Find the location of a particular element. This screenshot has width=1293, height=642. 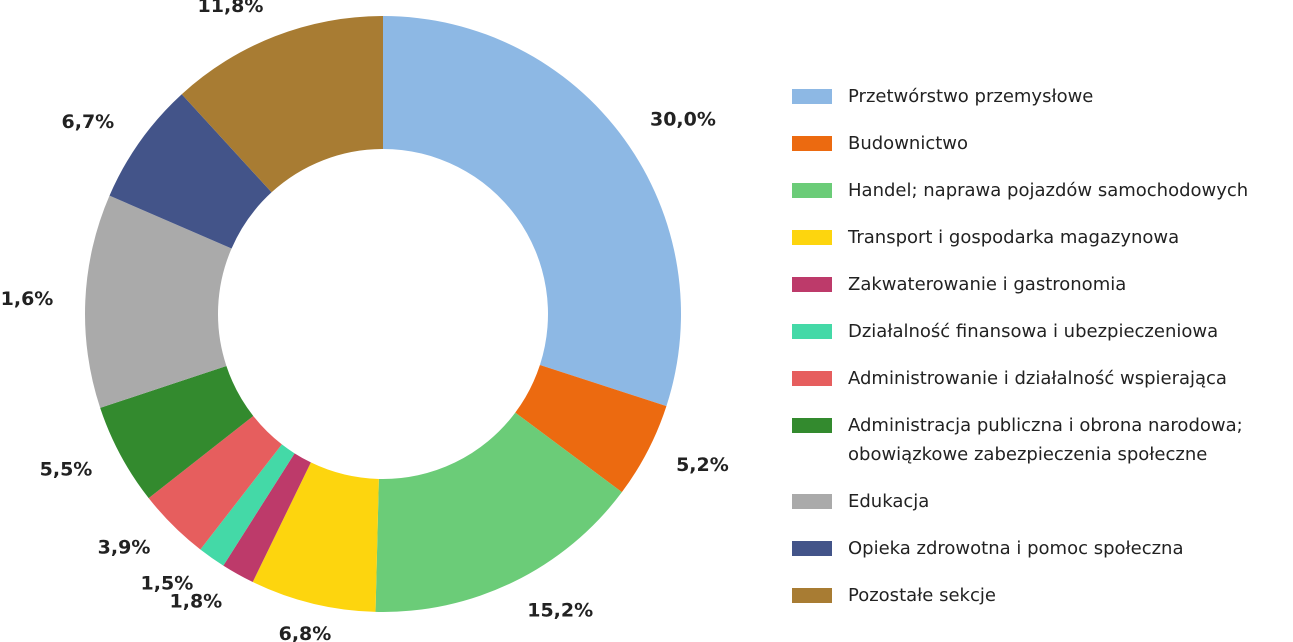

legend-item: Handel; naprawa pojazdów samochodowych is located at coordinates (1042, 190).